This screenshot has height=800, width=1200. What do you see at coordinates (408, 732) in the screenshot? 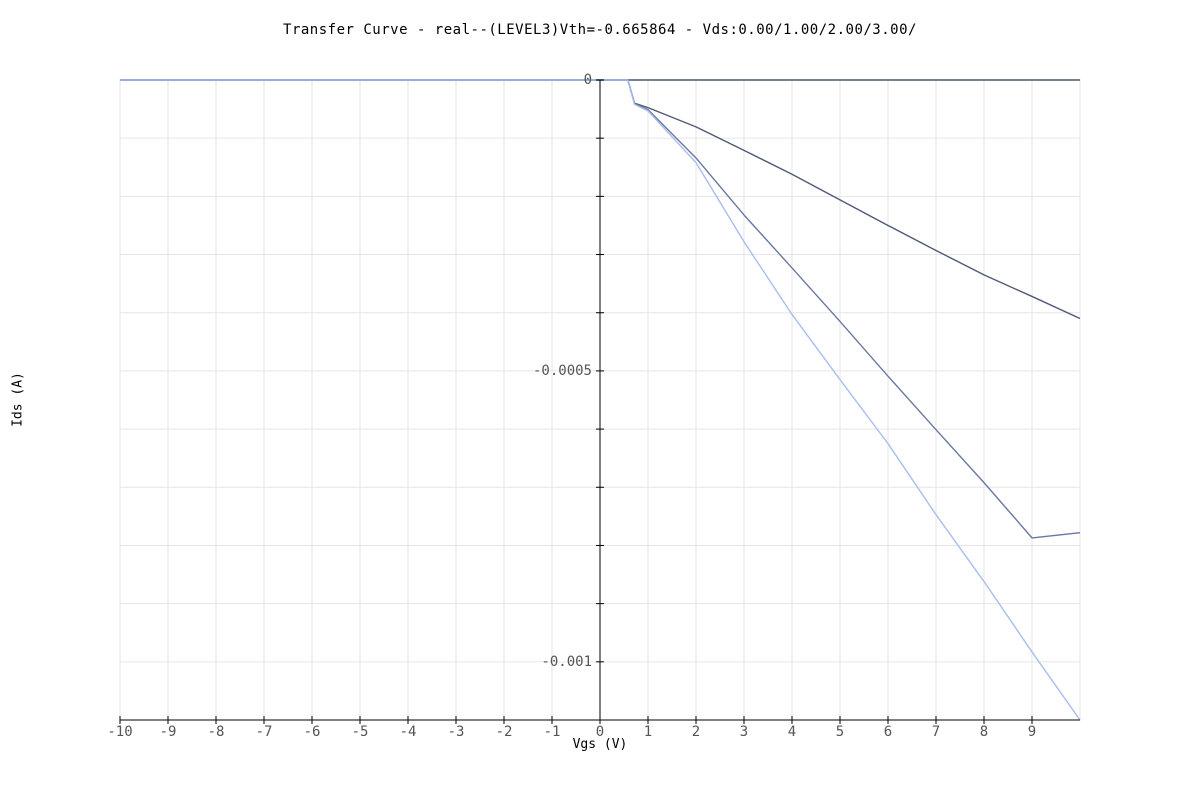
I see `x-tick-label: -4` at bounding box center [408, 732].